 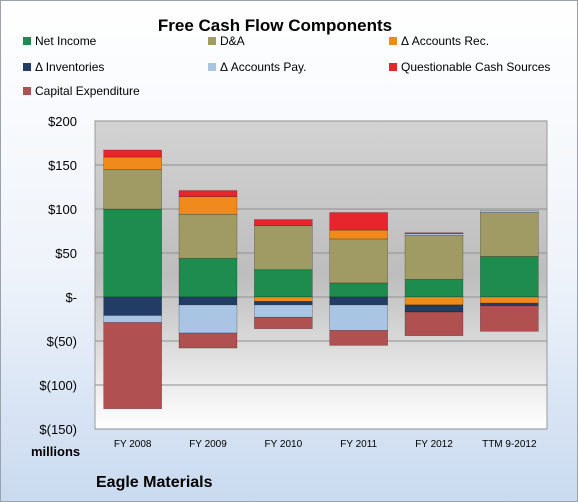 I want to click on bar-net-income-fy-2010, so click(x=283, y=283).